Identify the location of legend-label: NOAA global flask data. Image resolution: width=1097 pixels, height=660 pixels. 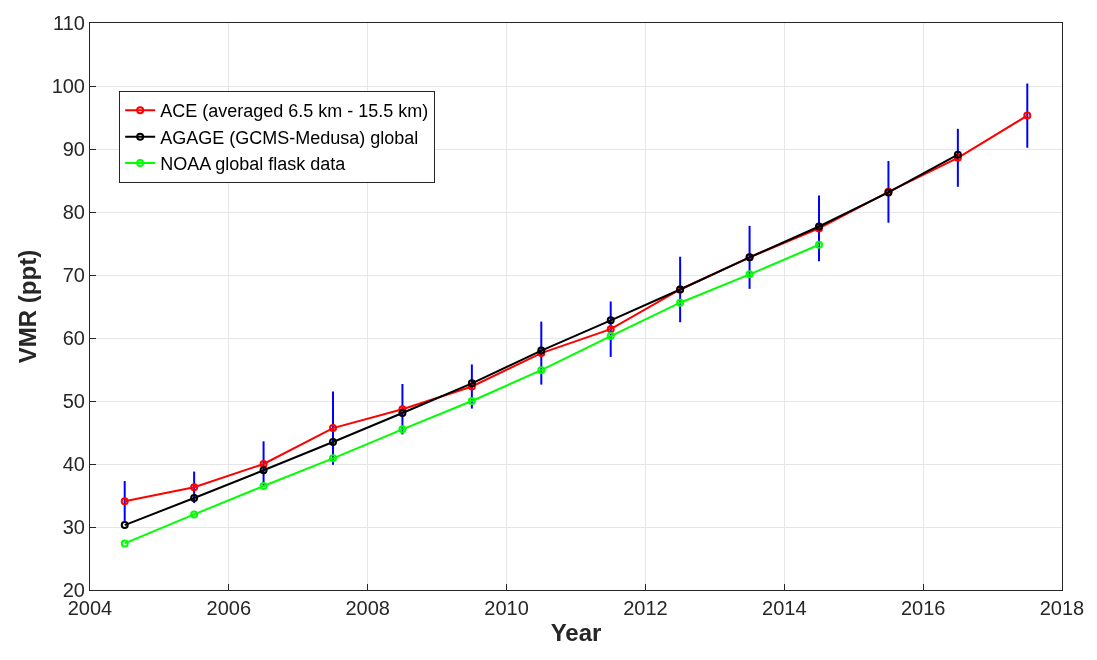
(253, 164).